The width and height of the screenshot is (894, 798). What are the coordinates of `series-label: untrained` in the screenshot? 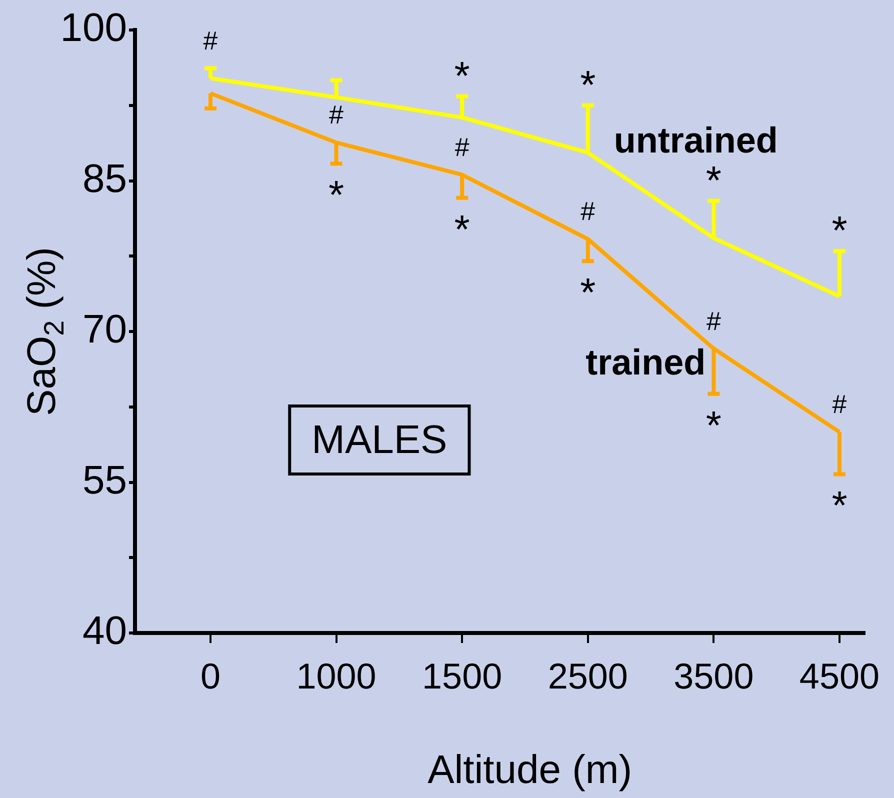 It's located at (696, 140).